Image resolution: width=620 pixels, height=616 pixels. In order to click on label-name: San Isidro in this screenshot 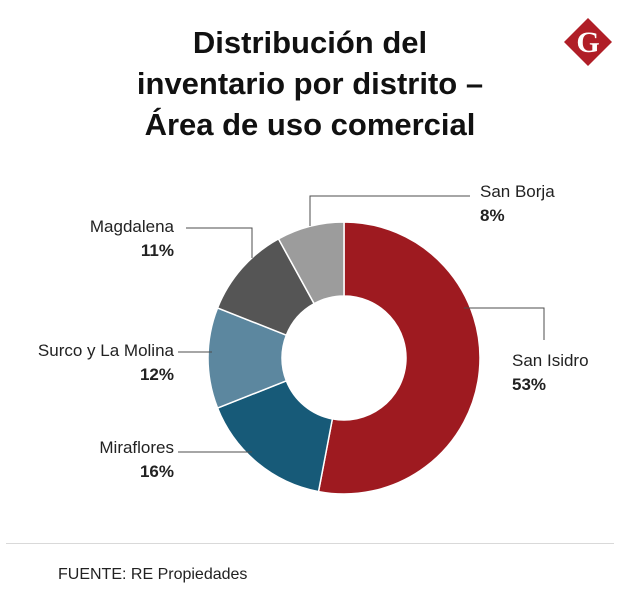, I will do `click(550, 360)`.